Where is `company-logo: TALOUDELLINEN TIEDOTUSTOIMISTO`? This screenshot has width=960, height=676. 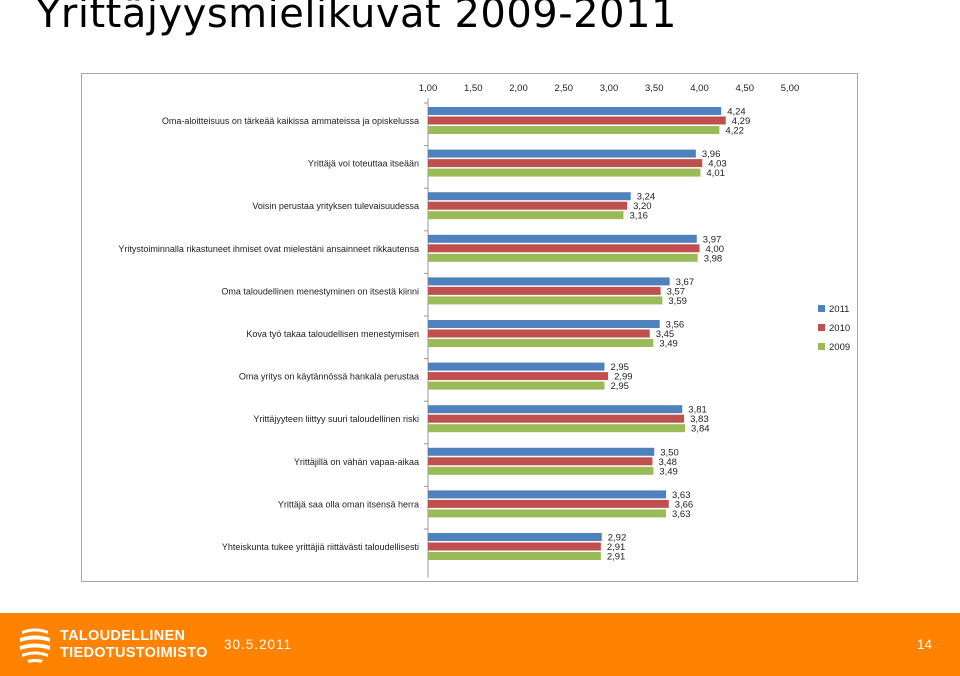
company-logo: TALOUDELLINEN TIEDOTUSTOIMISTO is located at coordinates (112, 645).